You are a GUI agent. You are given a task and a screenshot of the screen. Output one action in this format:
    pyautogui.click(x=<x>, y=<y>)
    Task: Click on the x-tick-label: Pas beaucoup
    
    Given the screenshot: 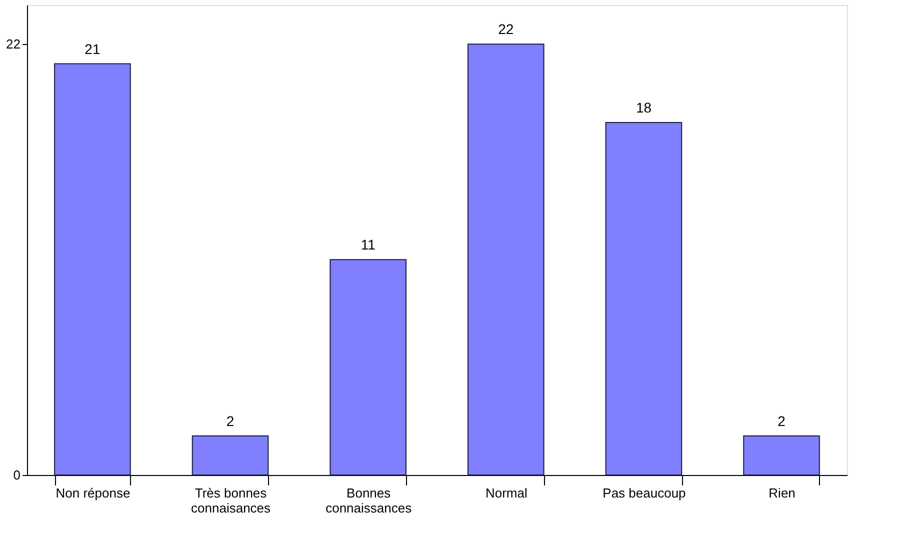 What is the action you would take?
    pyautogui.click(x=644, y=493)
    